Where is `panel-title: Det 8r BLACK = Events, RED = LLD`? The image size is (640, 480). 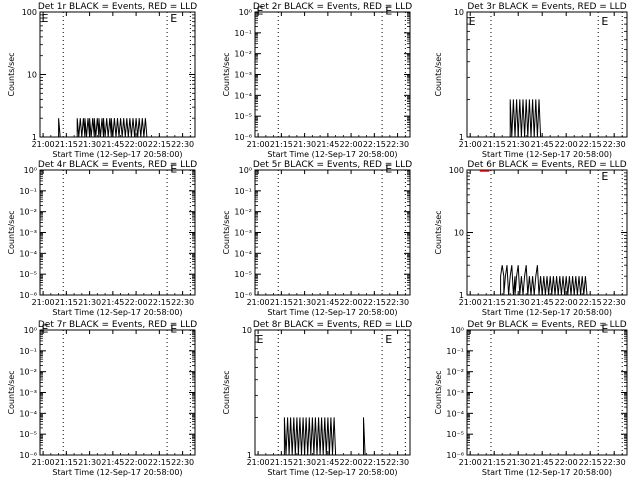 panel-title: Det 8r BLACK = Events, RED = LLD is located at coordinates (332, 325).